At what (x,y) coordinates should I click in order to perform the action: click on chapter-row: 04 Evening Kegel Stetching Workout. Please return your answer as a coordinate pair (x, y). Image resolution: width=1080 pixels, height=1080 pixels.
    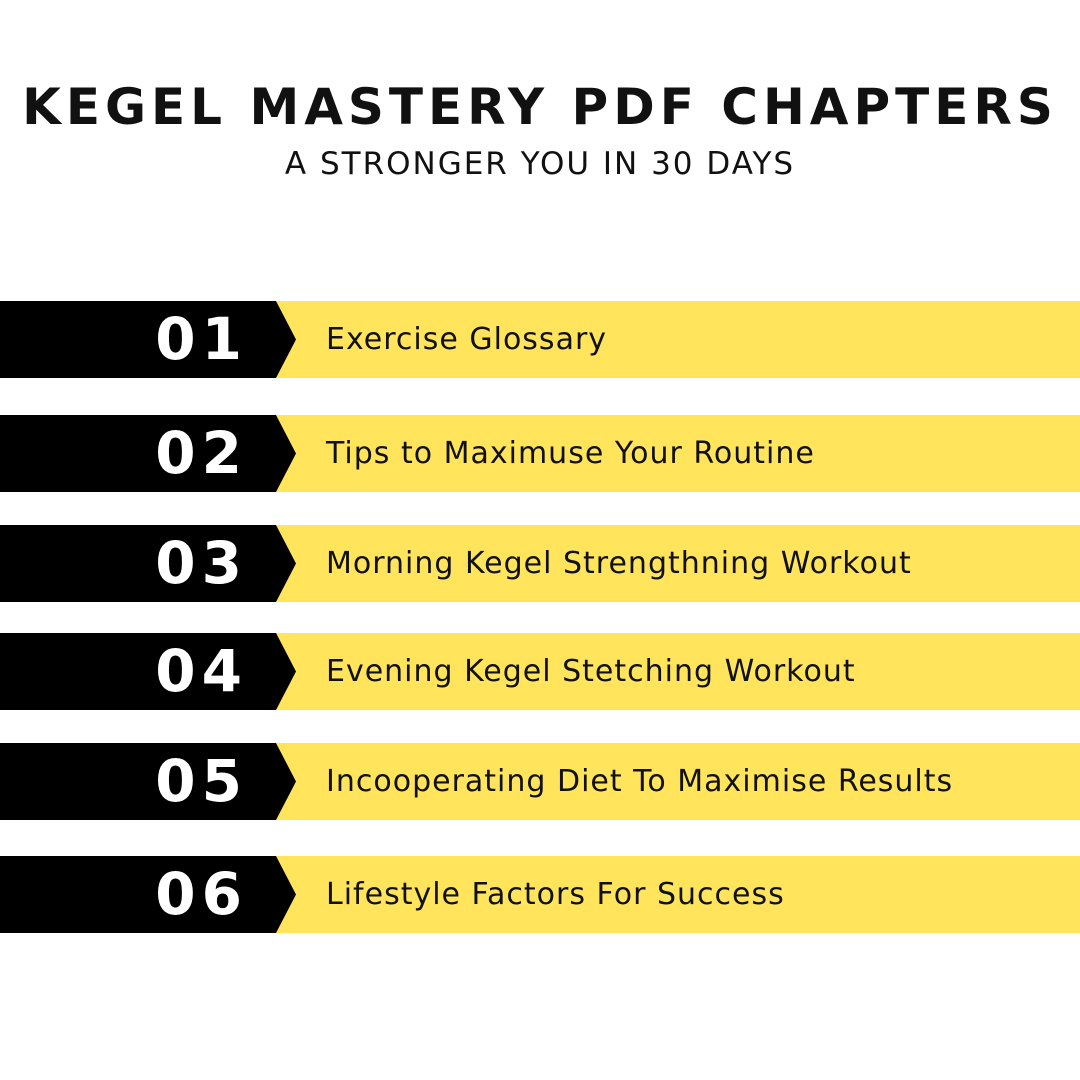
    Looking at the image, I should click on (540, 671).